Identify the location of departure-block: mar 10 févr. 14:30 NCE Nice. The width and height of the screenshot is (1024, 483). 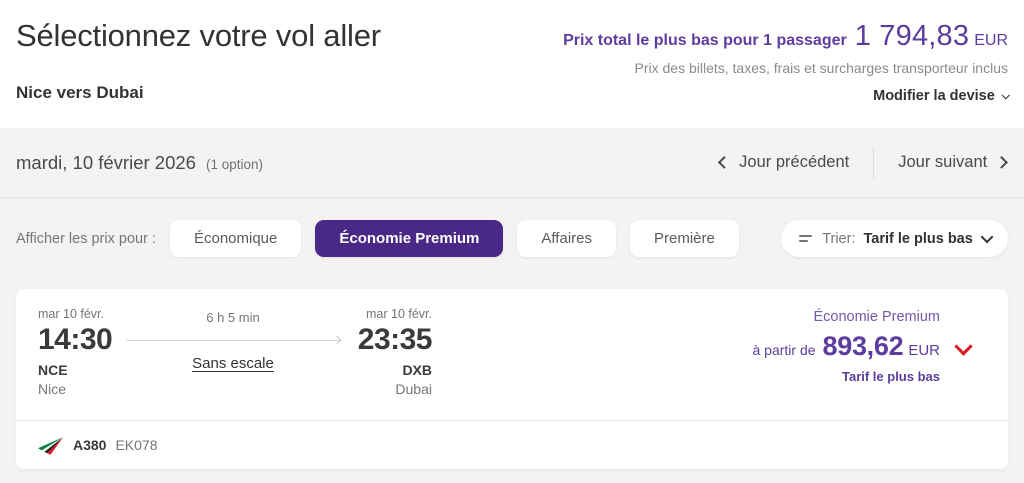
(78, 363).